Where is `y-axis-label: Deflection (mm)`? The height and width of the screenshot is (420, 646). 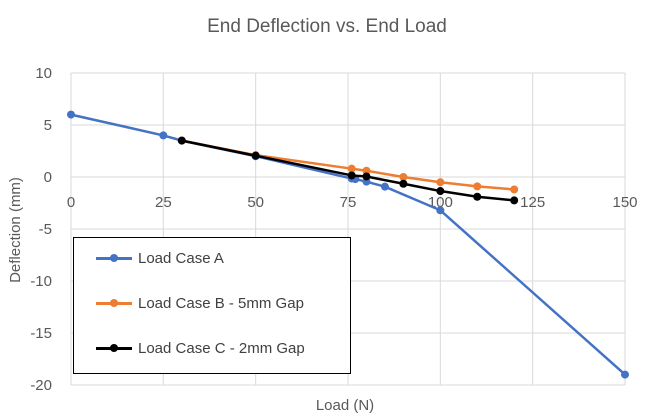 y-axis-label: Deflection (mm) is located at coordinates (15, 230).